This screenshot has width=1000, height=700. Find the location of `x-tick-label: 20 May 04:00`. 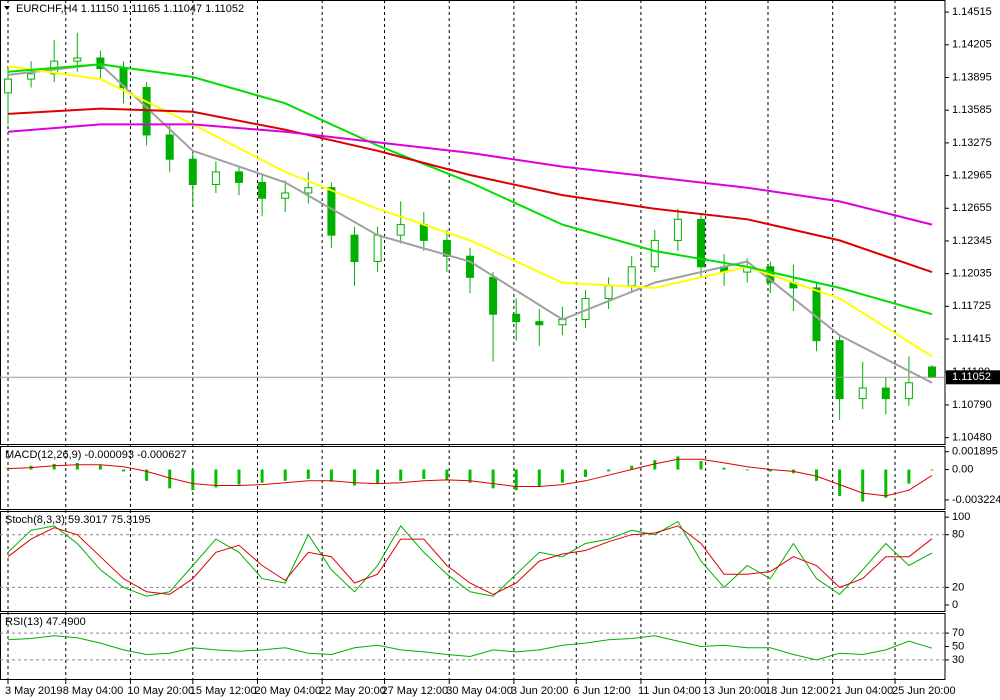

x-tick-label: 20 May 04:00 is located at coordinates (287, 691).